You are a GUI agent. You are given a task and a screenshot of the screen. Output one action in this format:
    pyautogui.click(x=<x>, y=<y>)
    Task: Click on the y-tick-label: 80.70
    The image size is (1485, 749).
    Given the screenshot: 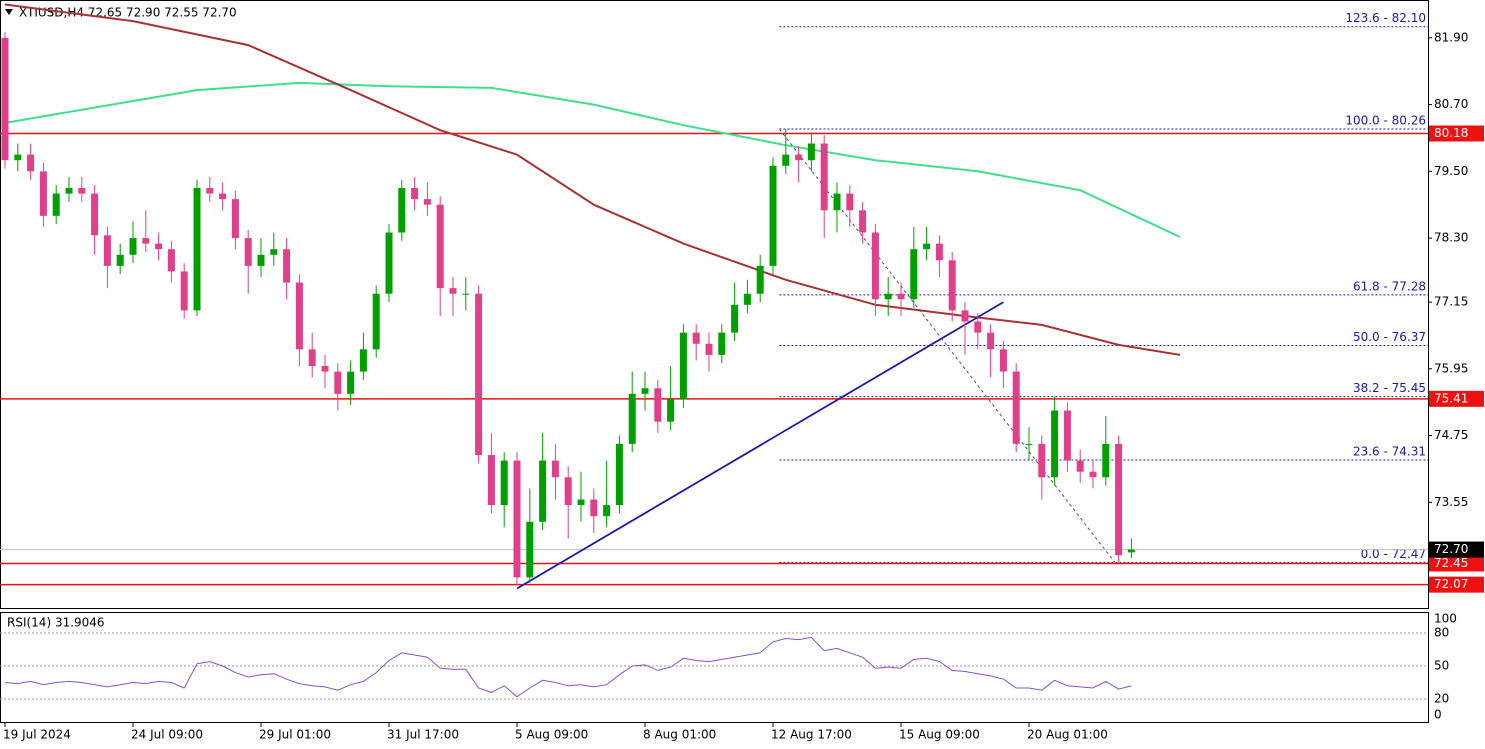 What is the action you would take?
    pyautogui.click(x=1451, y=104)
    